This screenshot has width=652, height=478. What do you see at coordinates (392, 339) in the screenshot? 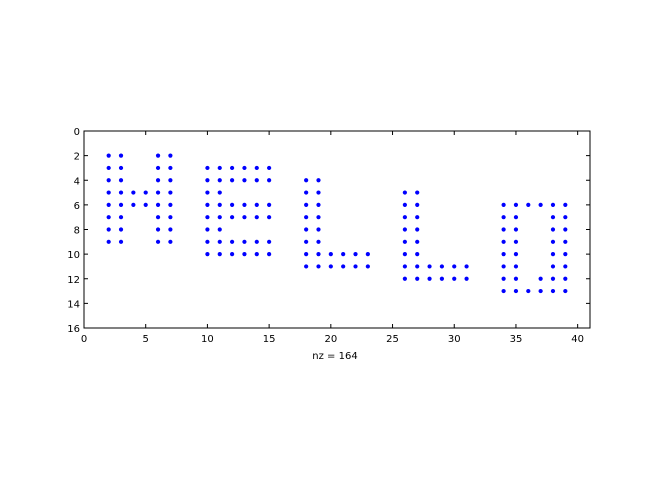
I see `x-tick-label: 25` at bounding box center [392, 339].